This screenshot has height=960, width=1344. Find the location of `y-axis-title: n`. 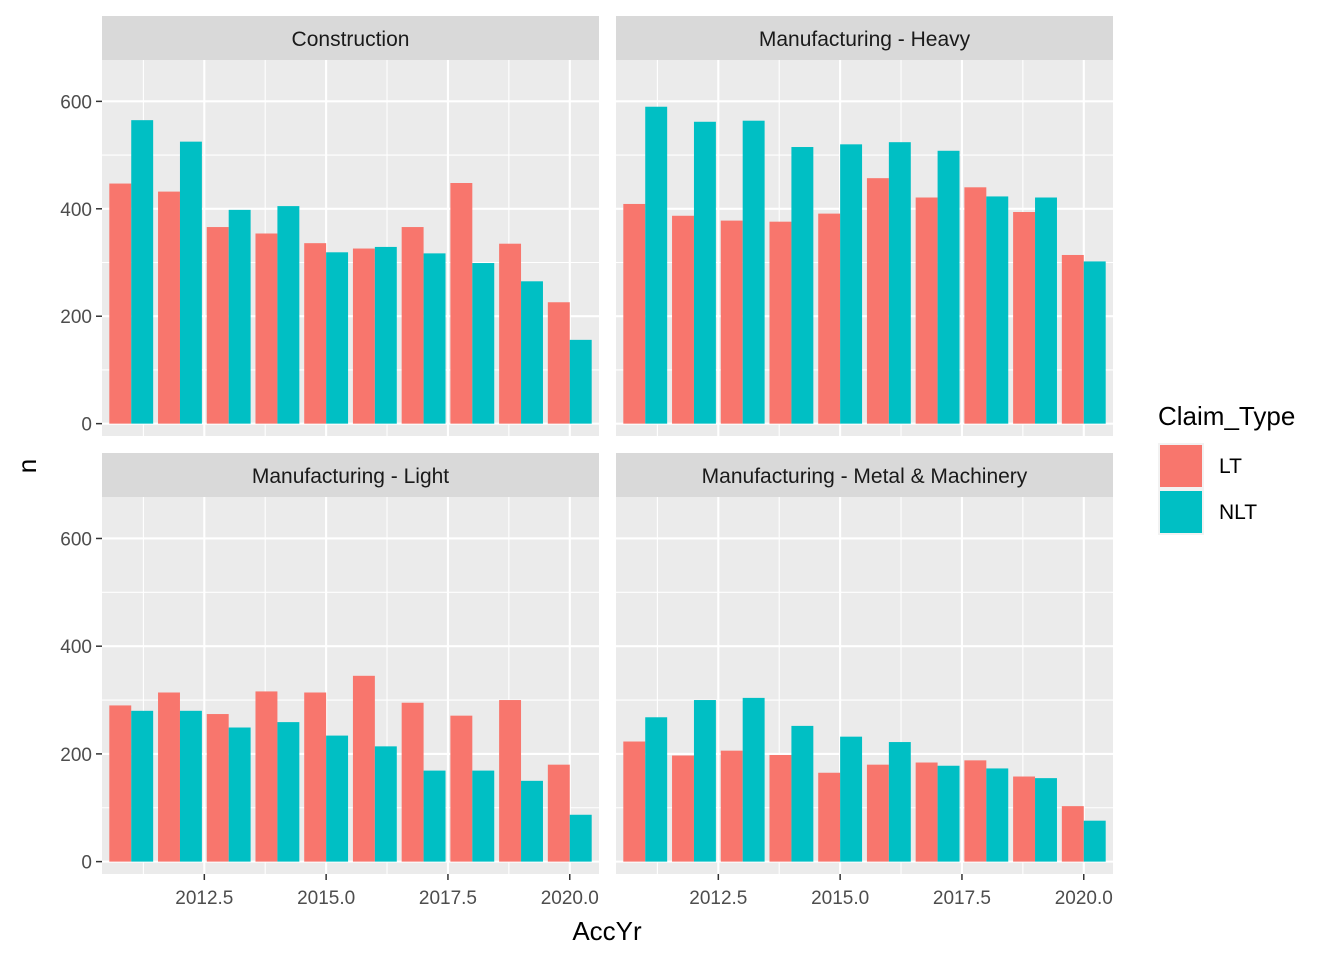

y-axis-title: n is located at coordinates (27, 466).